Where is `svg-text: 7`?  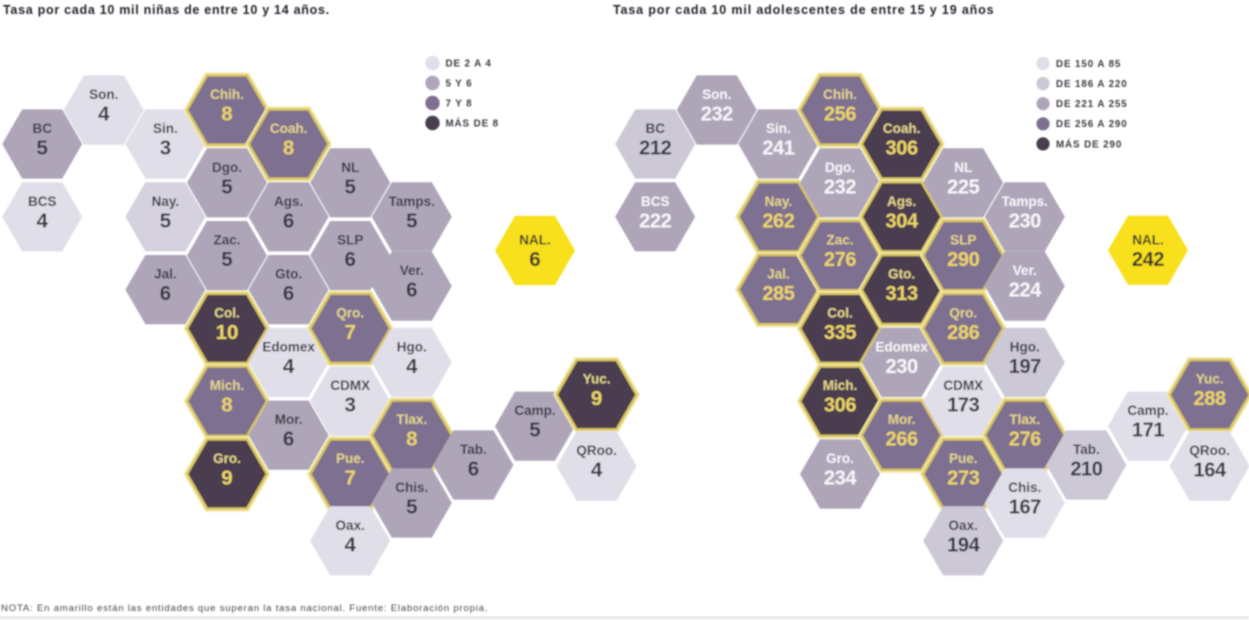 svg-text: 7 is located at coordinates (349, 332).